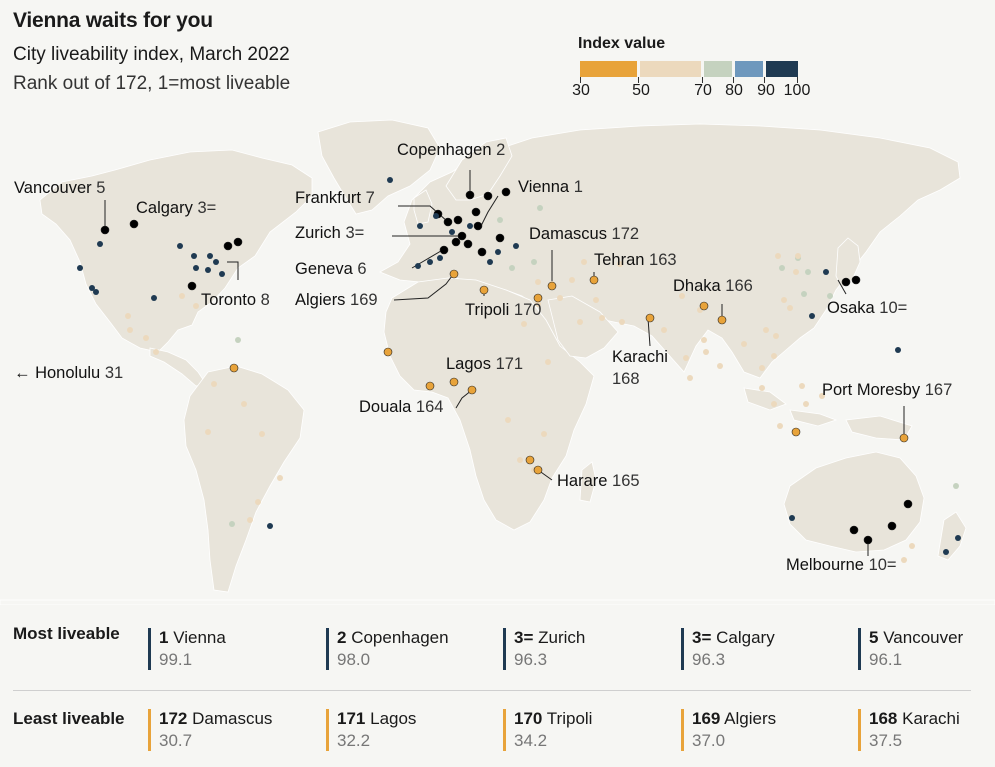 This screenshot has height=767, width=995. I want to click on legend-tick-label: 90, so click(766, 90).